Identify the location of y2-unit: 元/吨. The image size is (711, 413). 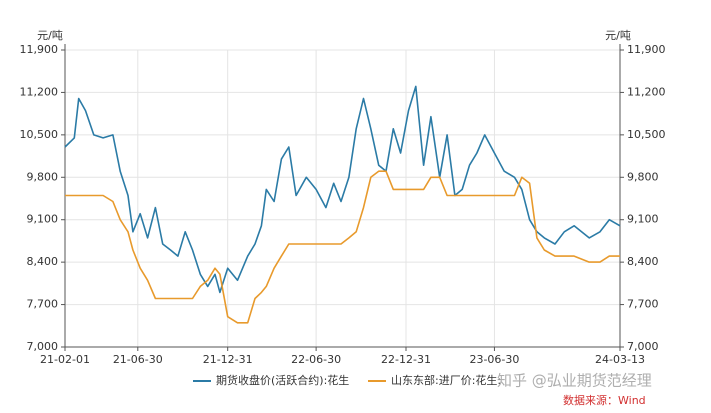
(618, 35).